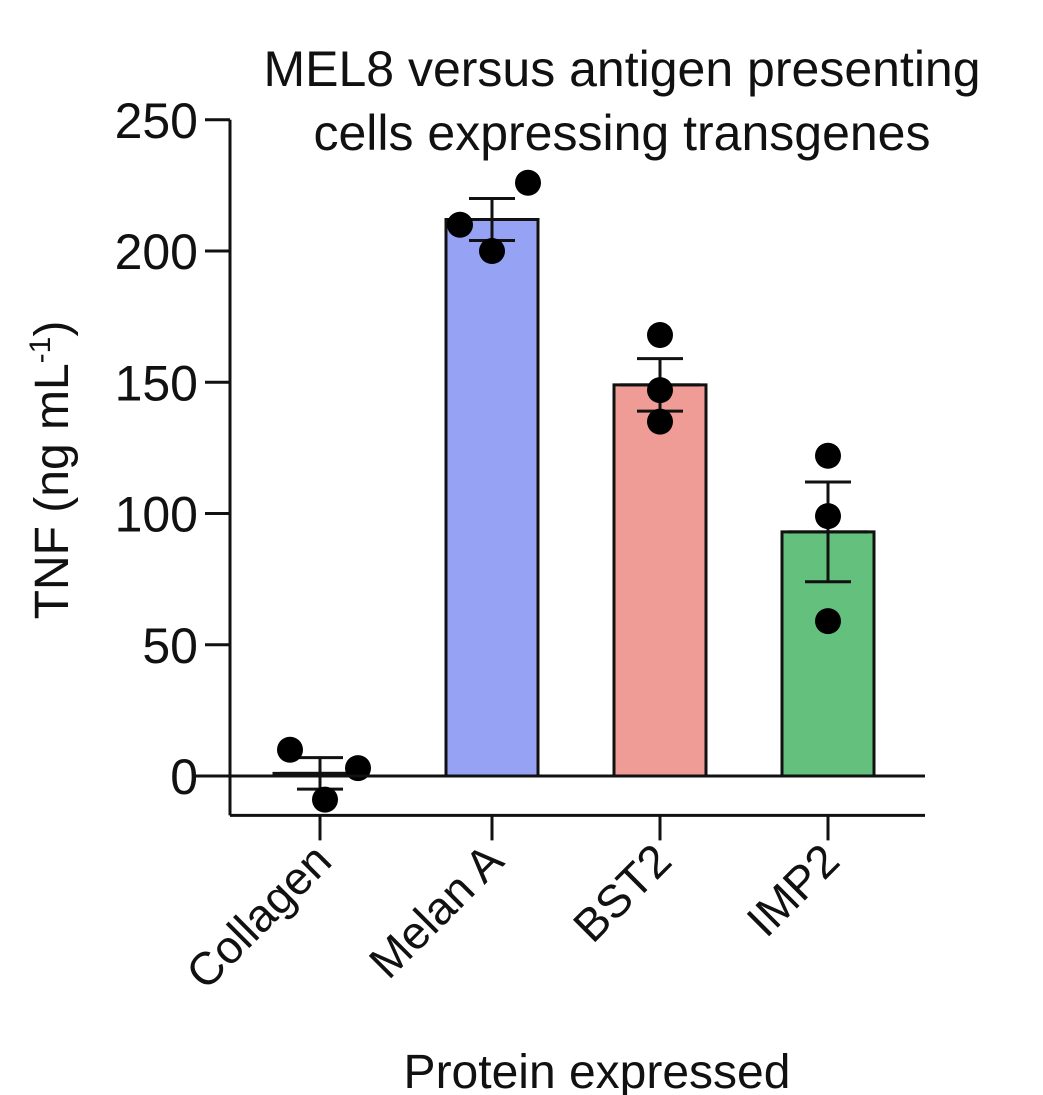  Describe the element at coordinates (622, 893) in the screenshot. I see `x-tick-label: BST2` at that location.